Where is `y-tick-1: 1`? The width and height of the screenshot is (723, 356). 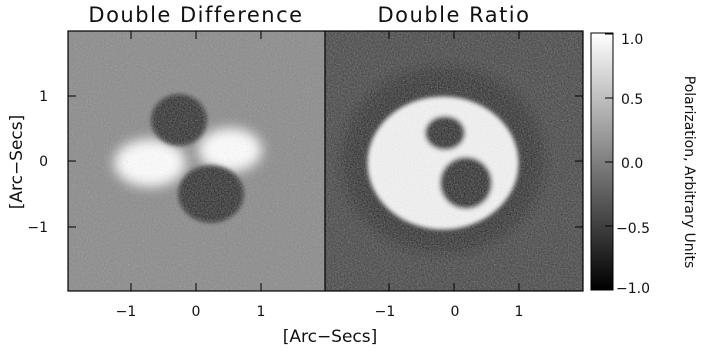 y-tick-1: 1 is located at coordinates (43, 97).